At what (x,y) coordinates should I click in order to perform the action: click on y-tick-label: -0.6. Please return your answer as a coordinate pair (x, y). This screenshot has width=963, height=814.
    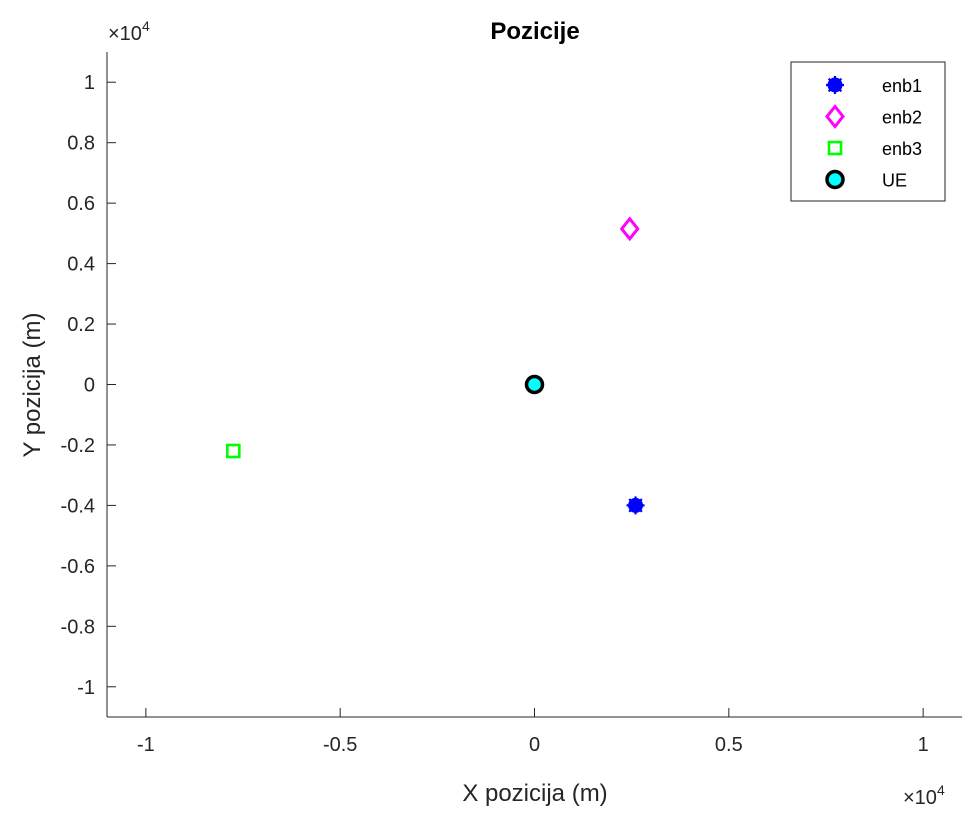
    Looking at the image, I should click on (78, 567).